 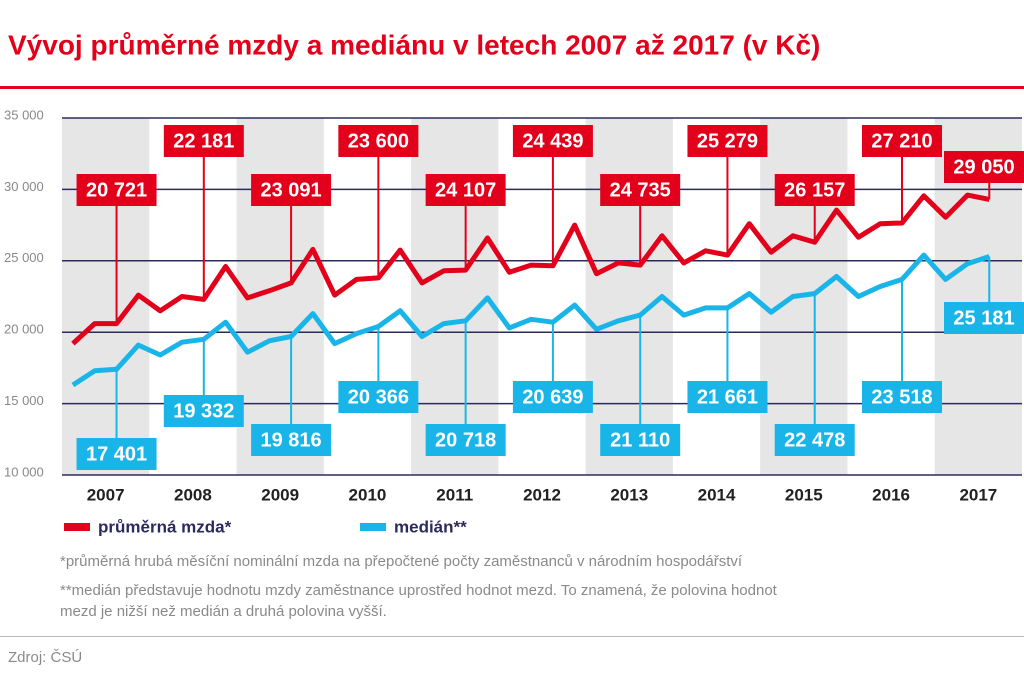 What do you see at coordinates (891, 494) in the screenshot?
I see `x-tick-label: 2016` at bounding box center [891, 494].